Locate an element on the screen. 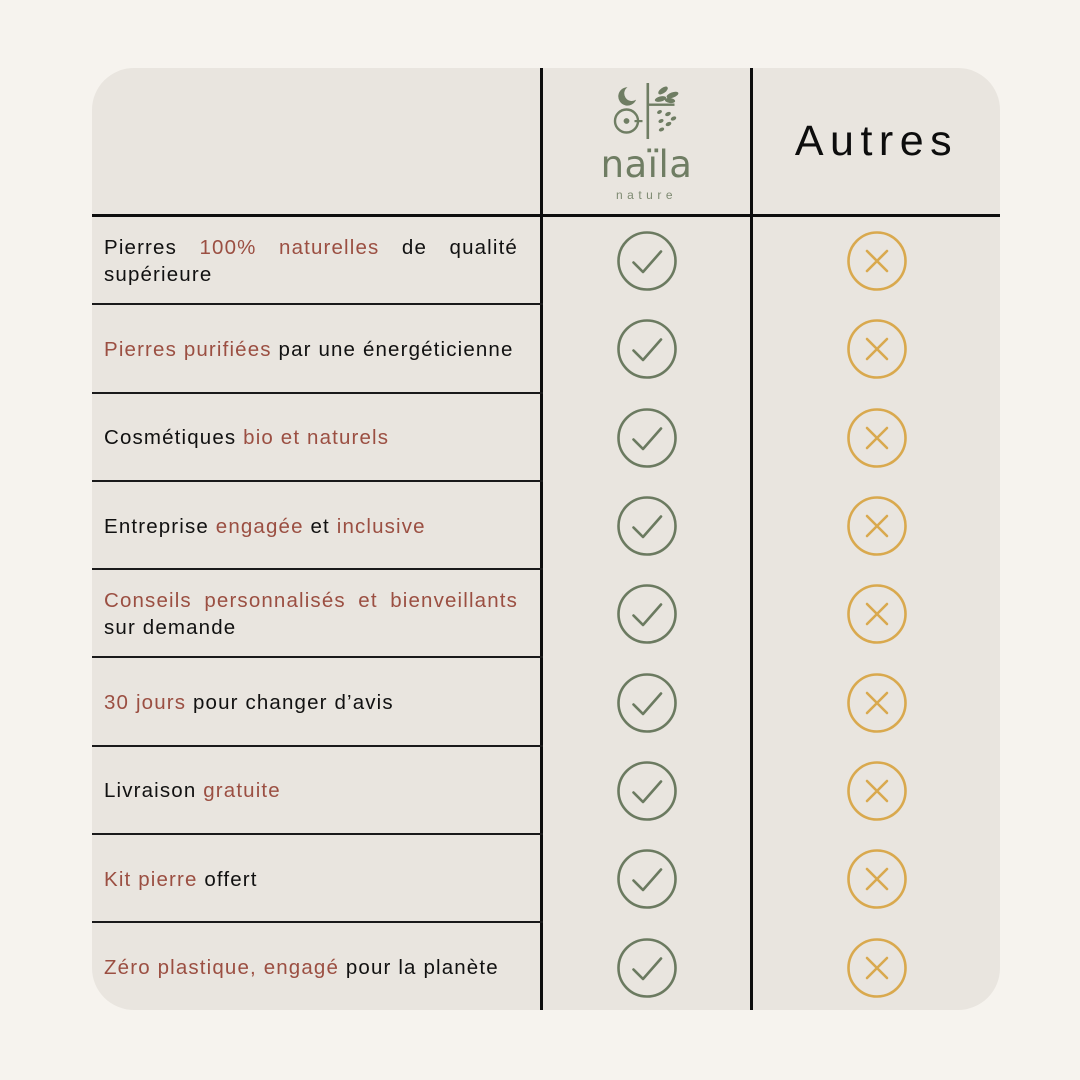  feature-cell: Livraison gratuite is located at coordinates (311, 791).